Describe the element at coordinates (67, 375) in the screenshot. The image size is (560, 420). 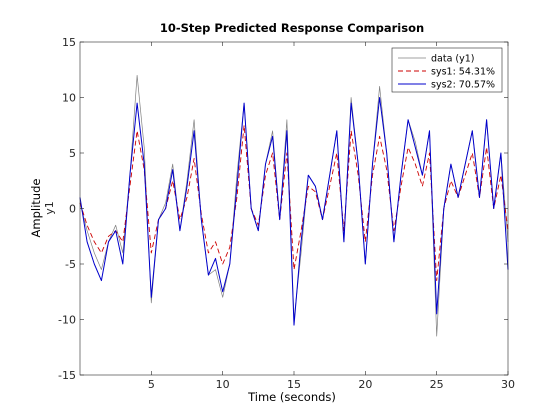
I see `y-tick-label: -15` at that location.